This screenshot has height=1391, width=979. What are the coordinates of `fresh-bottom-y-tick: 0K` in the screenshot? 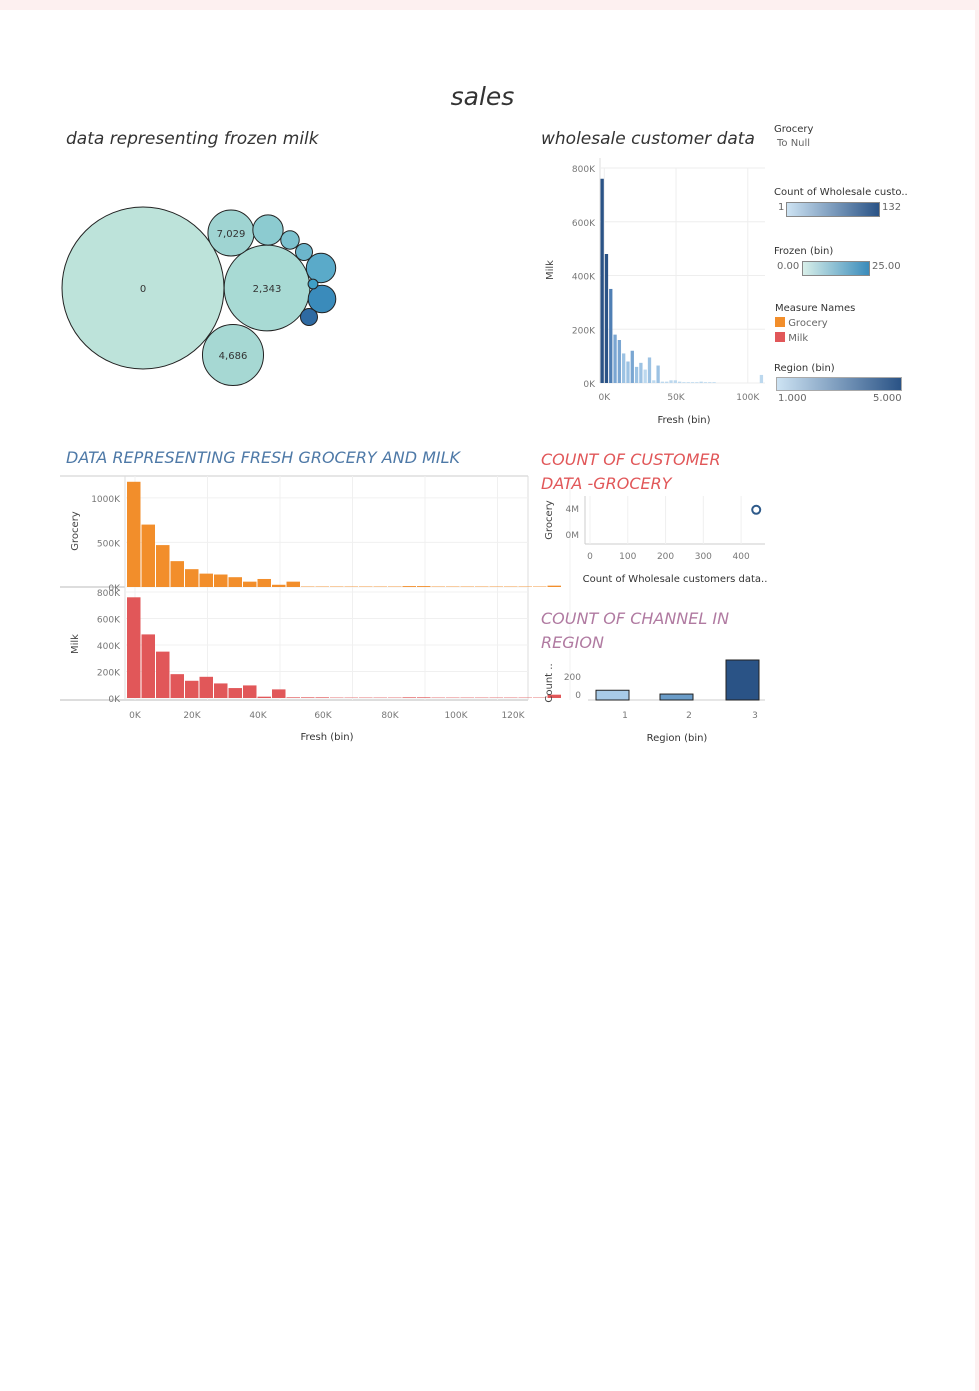 It's located at (114, 700).